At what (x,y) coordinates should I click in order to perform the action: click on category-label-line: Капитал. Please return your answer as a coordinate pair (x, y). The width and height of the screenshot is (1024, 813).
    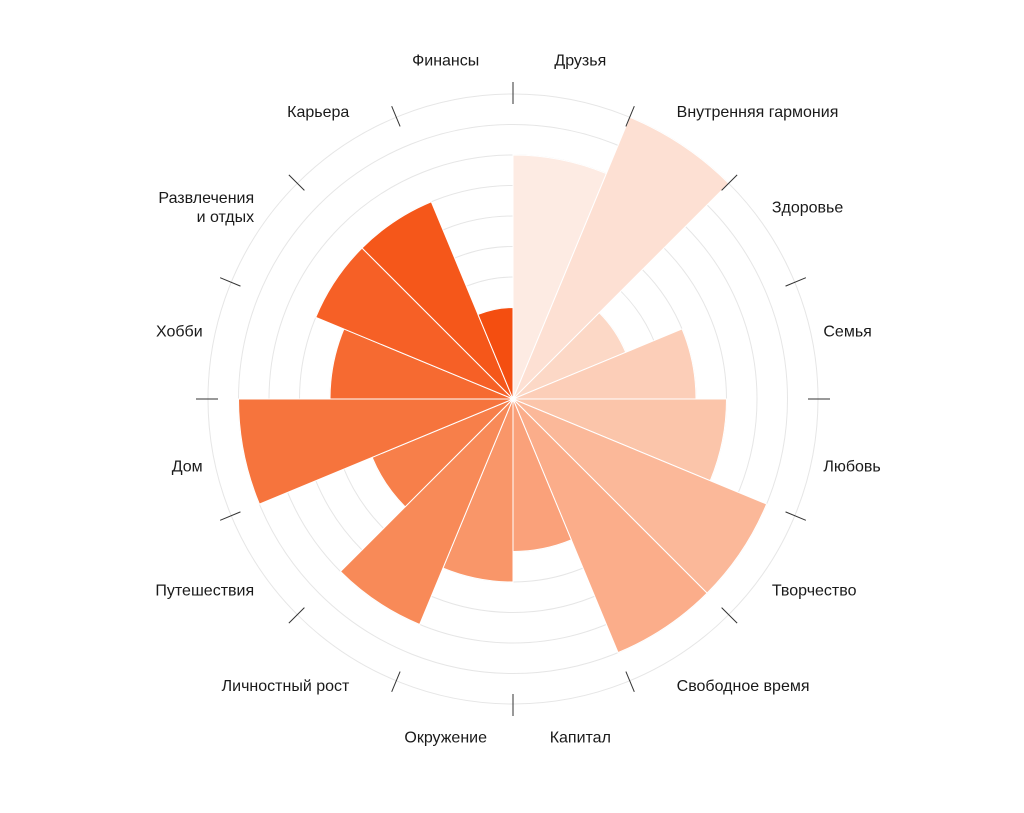
    Looking at the image, I should click on (580, 737).